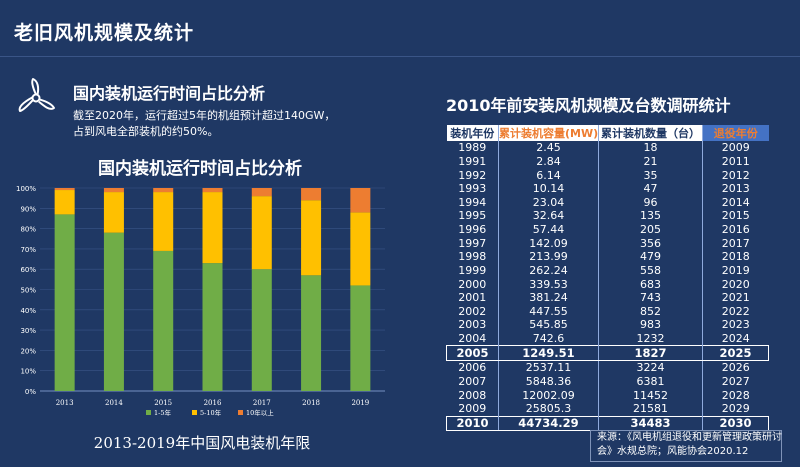 The image size is (800, 467). Describe the element at coordinates (735, 325) in the screenshot. I see `cell-retire-year: 2023` at that location.